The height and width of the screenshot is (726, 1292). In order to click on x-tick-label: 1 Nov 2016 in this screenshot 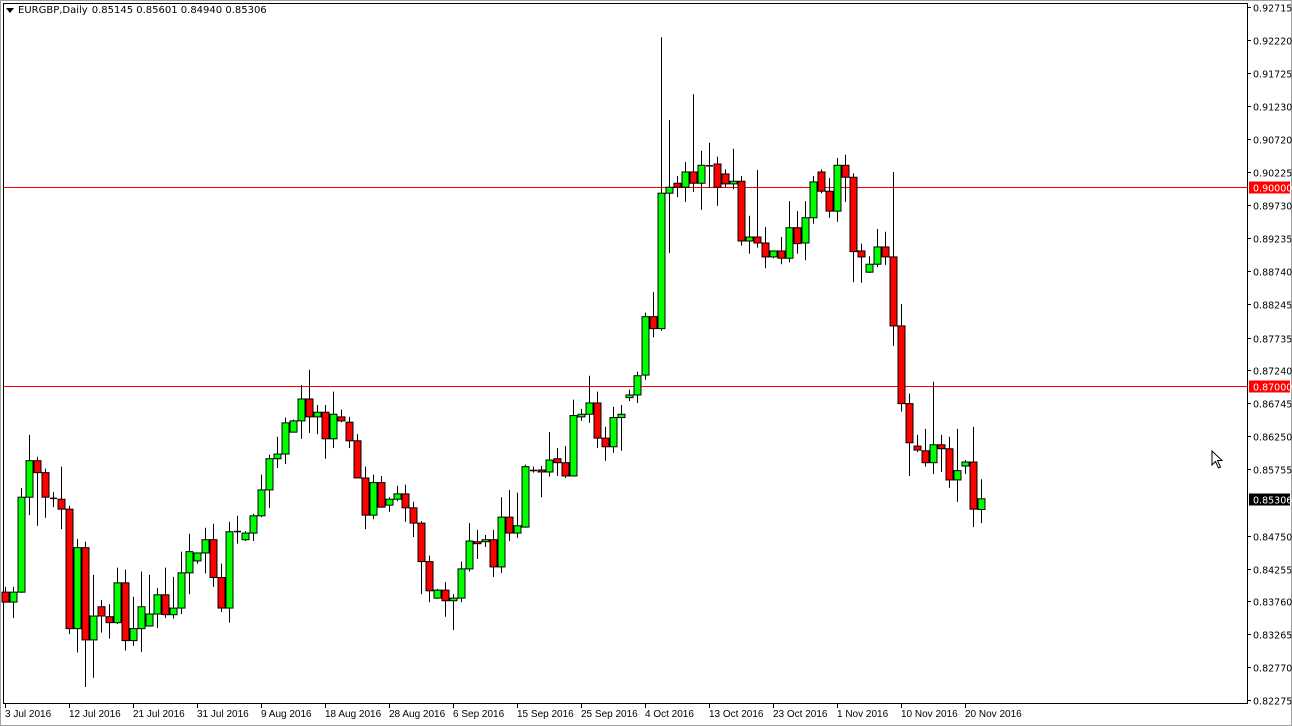, I will do `click(863, 714)`.